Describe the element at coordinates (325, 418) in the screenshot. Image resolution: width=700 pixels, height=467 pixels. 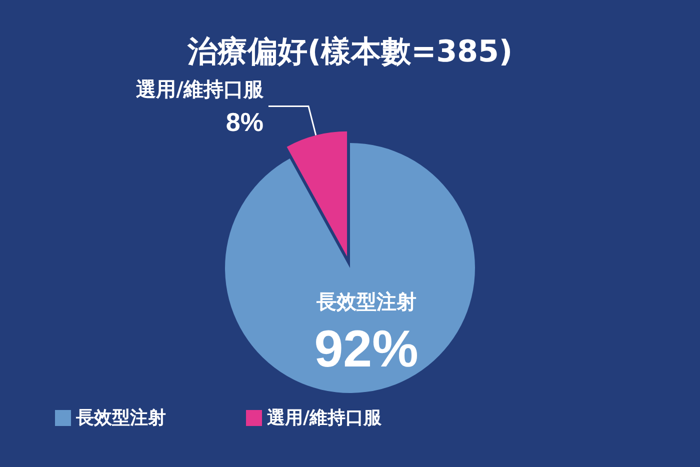
I see `legend-label: 選用/維持口服` at that location.